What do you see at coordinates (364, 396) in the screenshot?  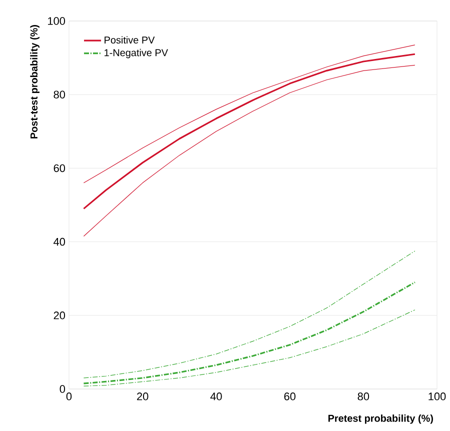 I see `x-tick-label: 80` at bounding box center [364, 396].